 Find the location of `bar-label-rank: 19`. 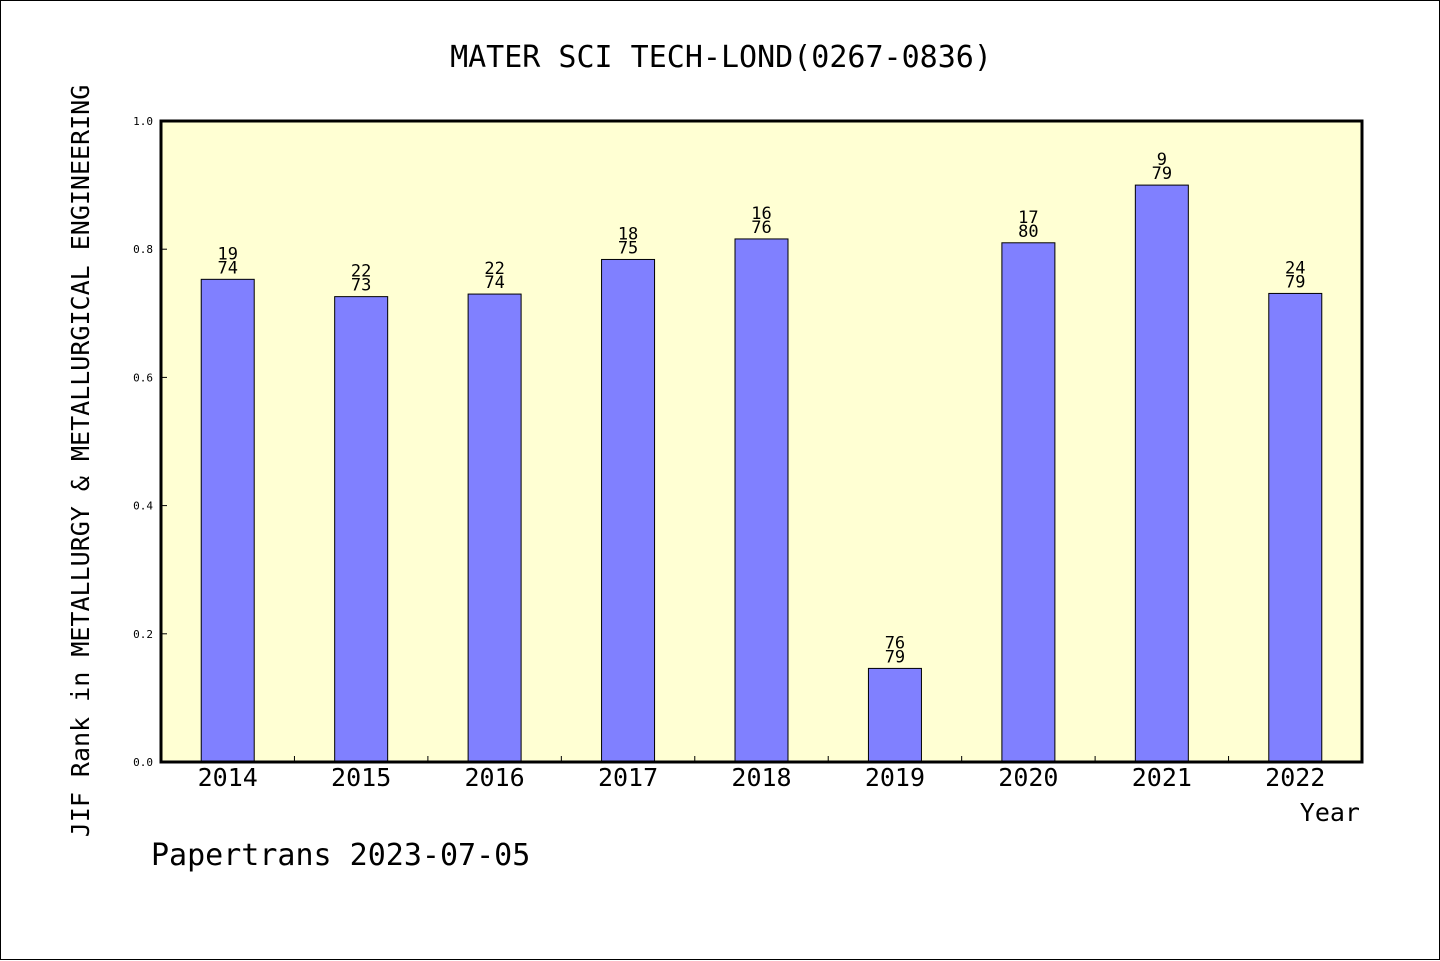

bar-label-rank: 19 is located at coordinates (227, 254).